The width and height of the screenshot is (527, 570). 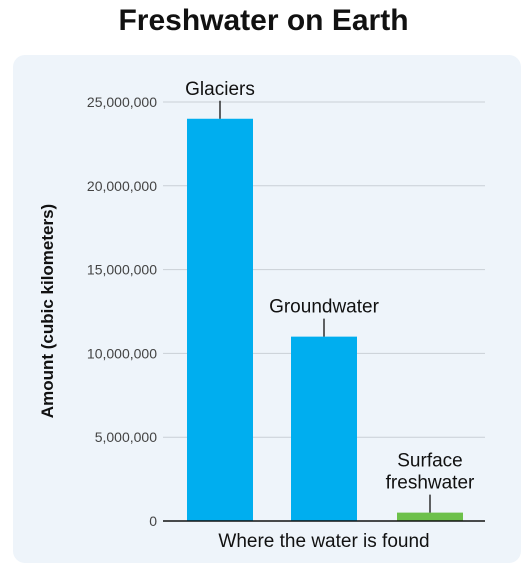 What do you see at coordinates (323, 541) in the screenshot?
I see `x-axis-label: Where the water is found` at bounding box center [323, 541].